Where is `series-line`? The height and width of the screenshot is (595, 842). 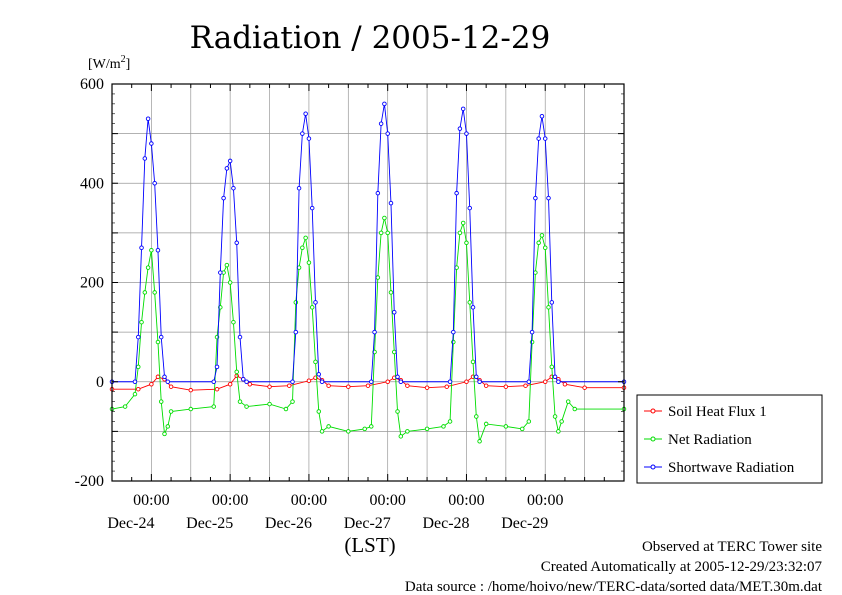
series-line is located at coordinates (368, 383).